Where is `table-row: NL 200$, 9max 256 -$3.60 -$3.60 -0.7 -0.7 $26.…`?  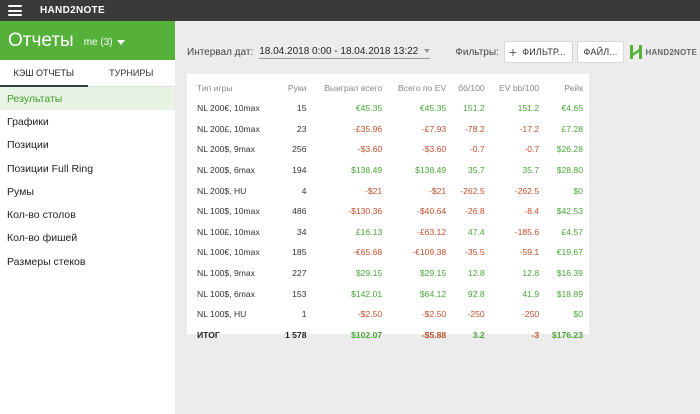 table-row: NL 200$, 9max 256 -$3.60 -$3.60 -0.7 -0.7 $26.… is located at coordinates (388, 149).